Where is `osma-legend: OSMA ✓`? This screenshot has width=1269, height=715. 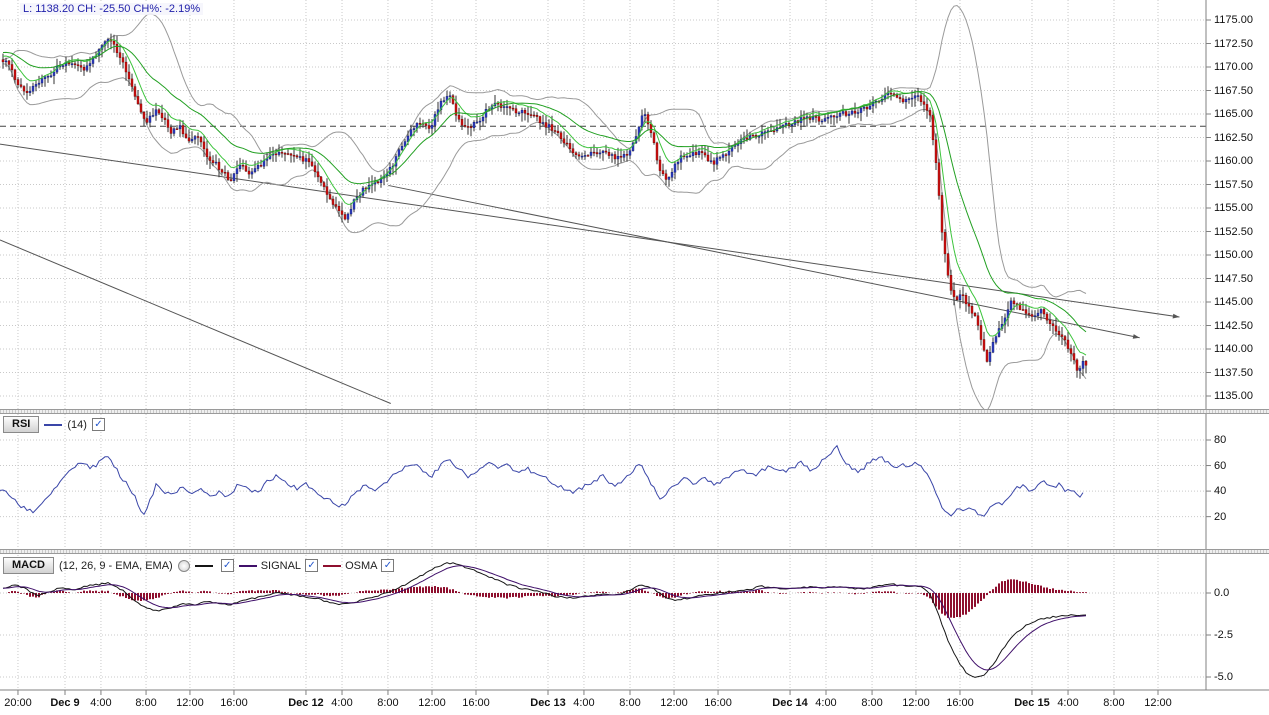 osma-legend: OSMA ✓ is located at coordinates (359, 565).